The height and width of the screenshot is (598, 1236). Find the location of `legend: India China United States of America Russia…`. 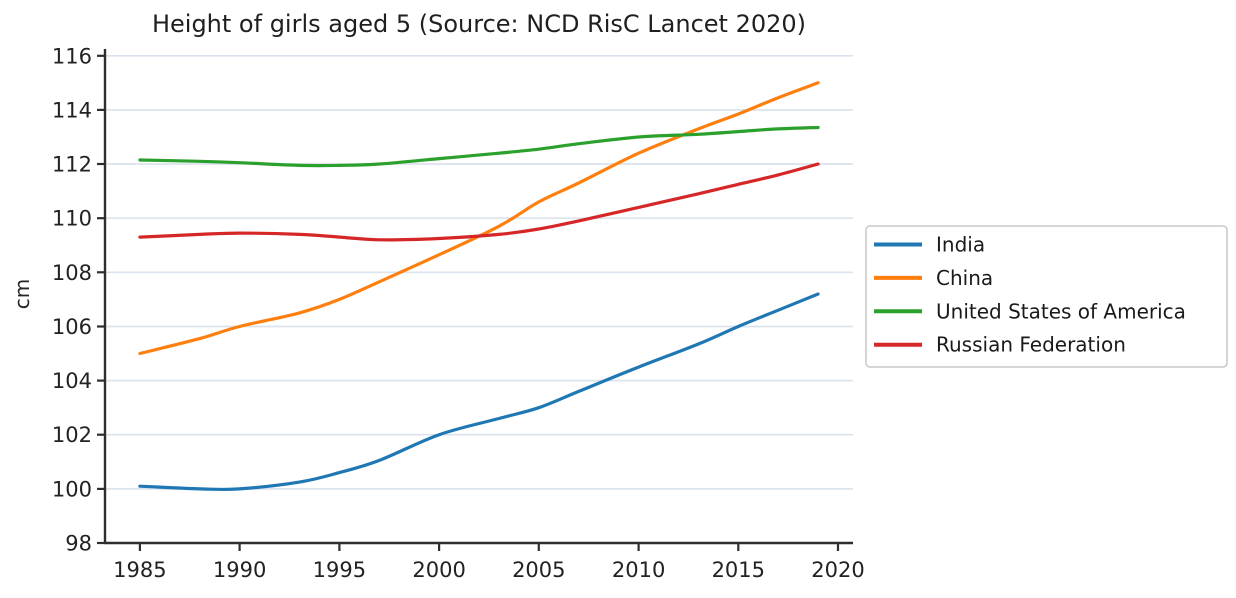

legend: India China United States of America Russia… is located at coordinates (1046, 296).